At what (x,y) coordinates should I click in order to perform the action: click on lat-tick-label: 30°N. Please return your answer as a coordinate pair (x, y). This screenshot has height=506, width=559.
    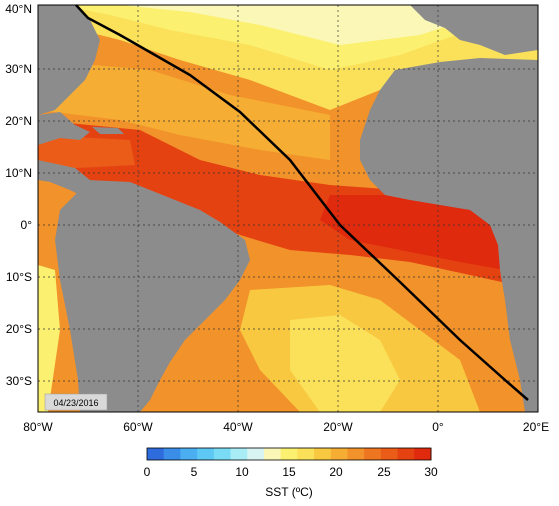
    Looking at the image, I should click on (18, 69).